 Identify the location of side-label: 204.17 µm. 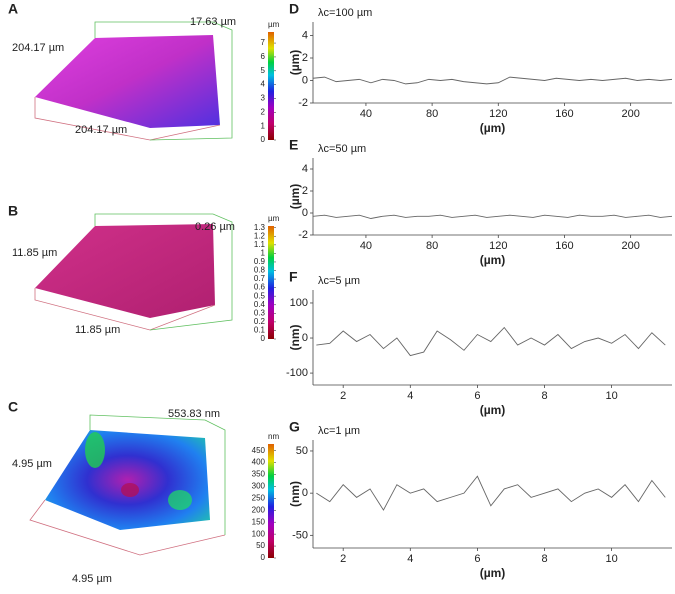
(38, 48).